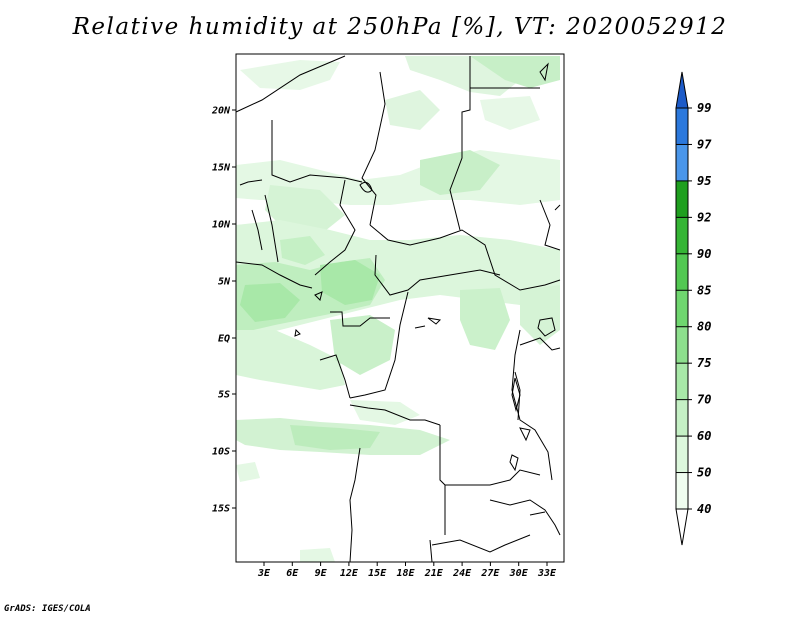  I want to click on lat-label: 5S, so click(224, 395).